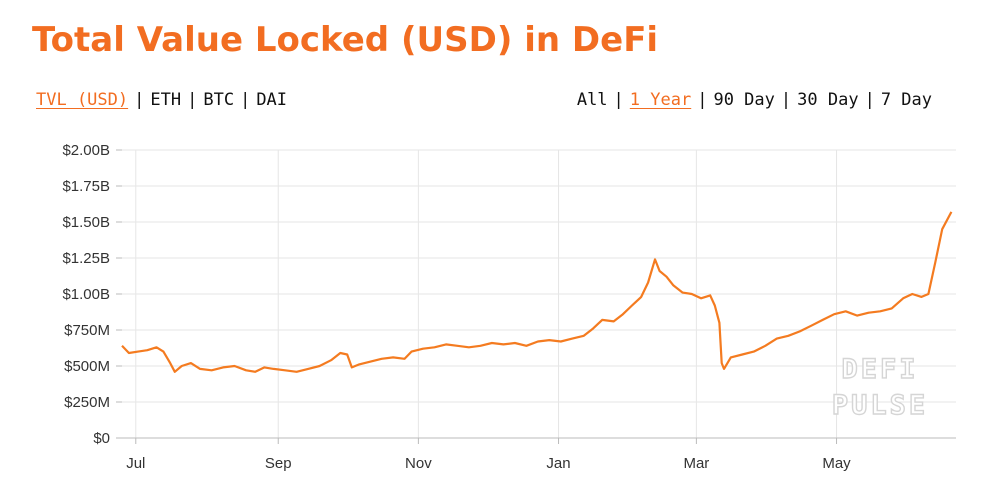  What do you see at coordinates (345, 40) in the screenshot?
I see `page-title: Total Value Locked (USD) in DeFi` at bounding box center [345, 40].